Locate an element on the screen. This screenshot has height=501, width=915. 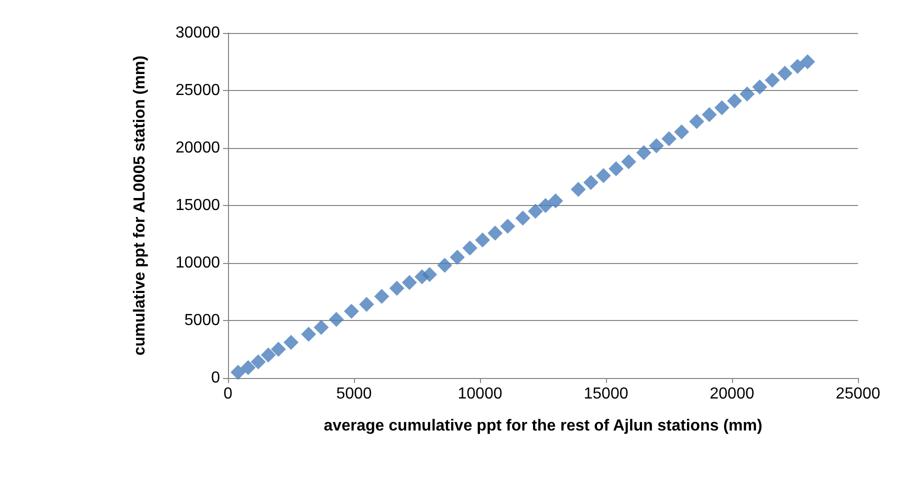
y-tick-label: 25000 is located at coordinates (198, 90).